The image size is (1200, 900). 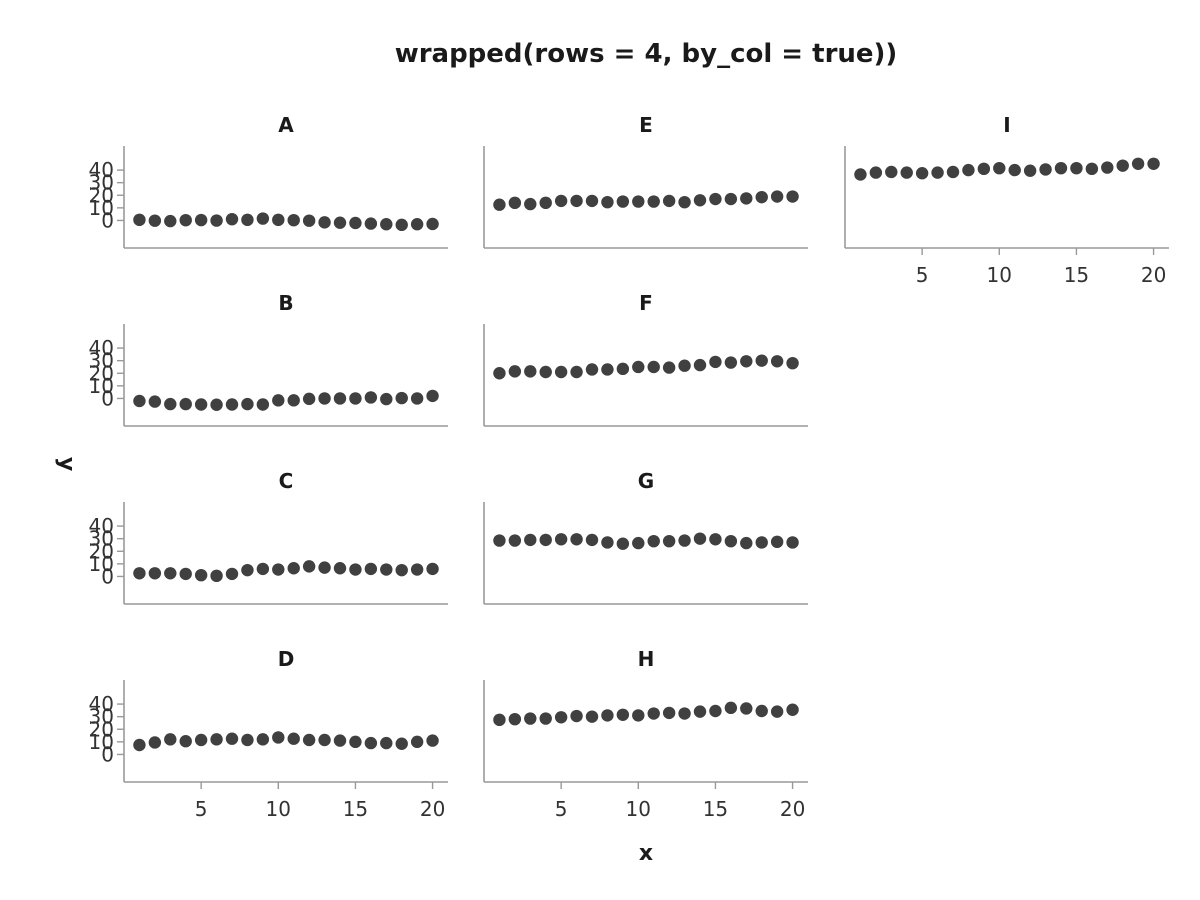 I want to click on panel-title: G, so click(x=646, y=481).